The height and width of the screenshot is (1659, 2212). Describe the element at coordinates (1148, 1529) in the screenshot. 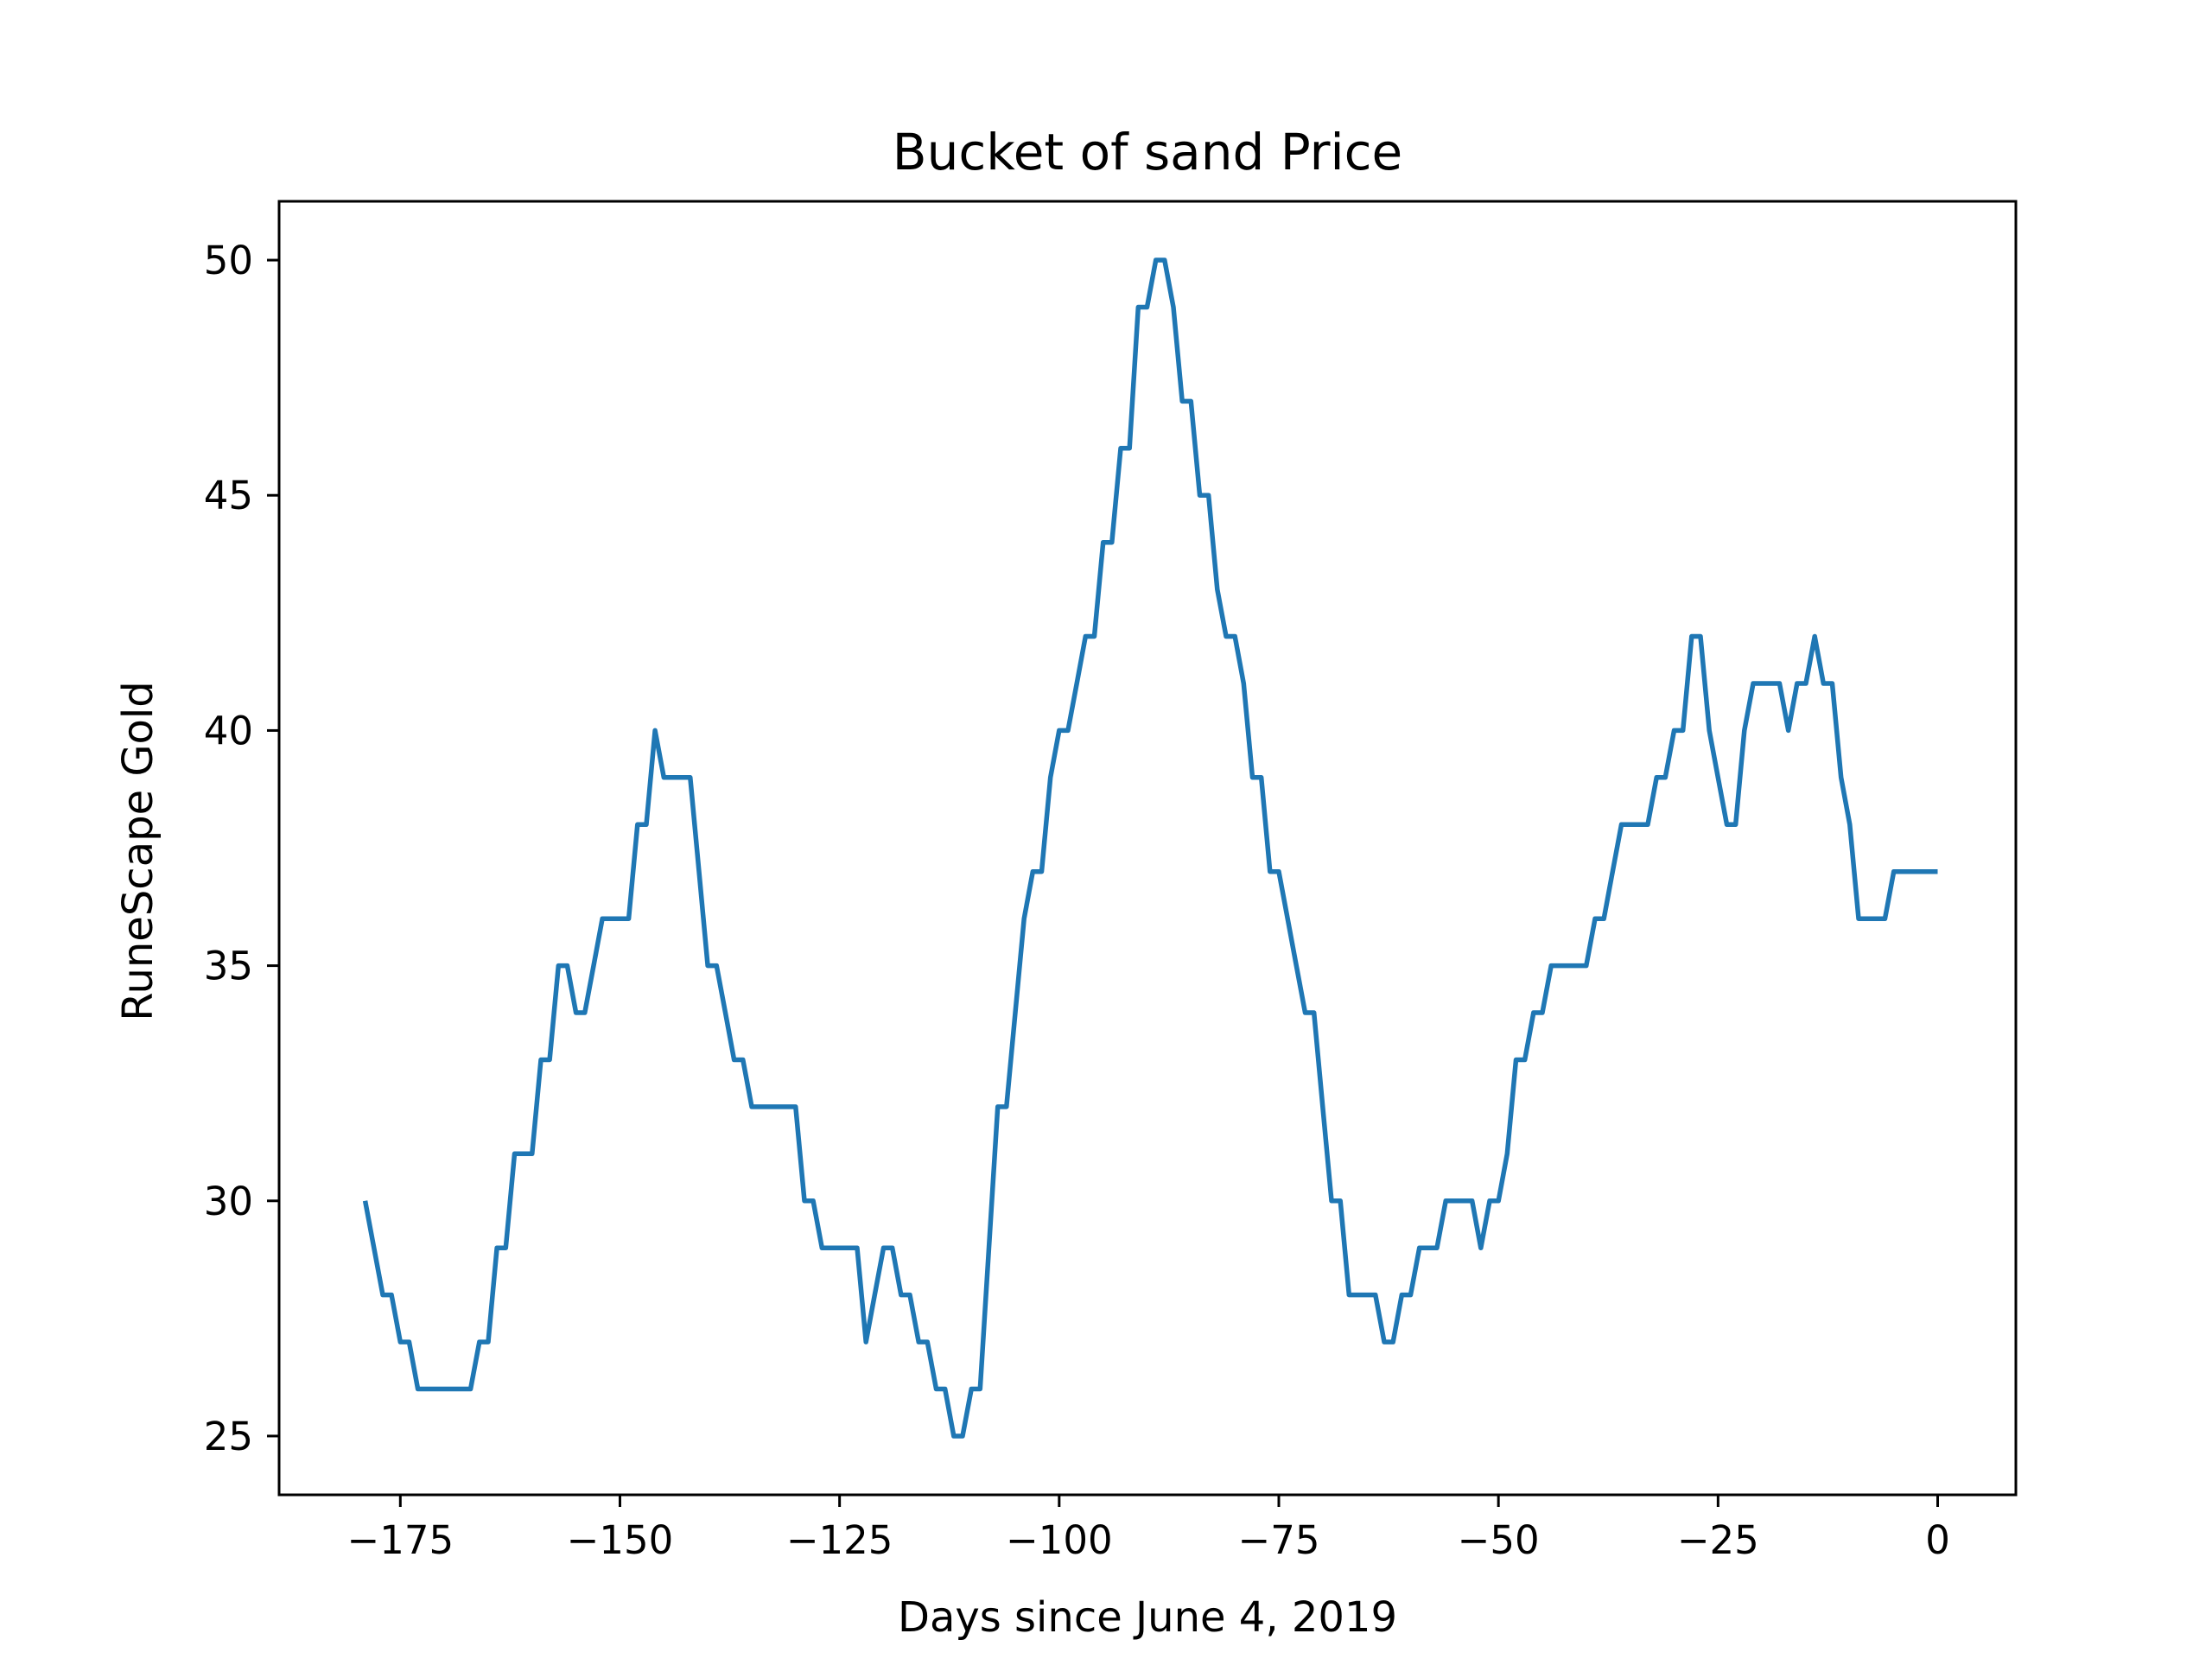

I see `x-axis-ticks: −175 −150 −125 −100 −75 −50 −25 0` at that location.